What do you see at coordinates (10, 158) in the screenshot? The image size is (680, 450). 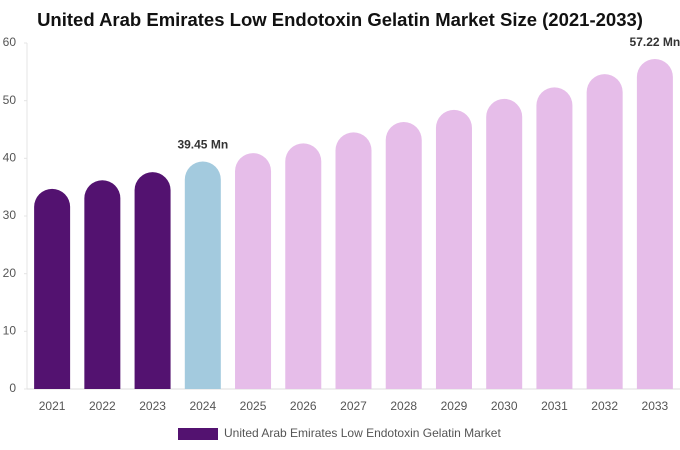 I see `y-tick-label: 40` at bounding box center [10, 158].